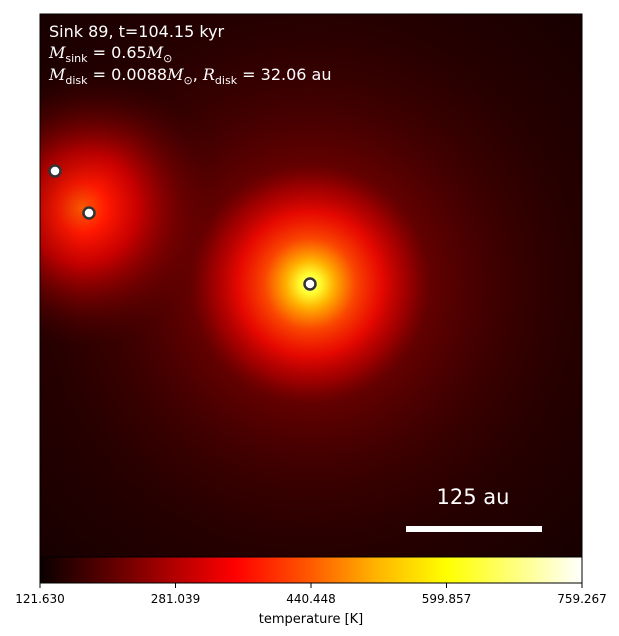 The width and height of the screenshot is (619, 636). I want to click on colorbar-axis-label: temperature [K], so click(311, 619).